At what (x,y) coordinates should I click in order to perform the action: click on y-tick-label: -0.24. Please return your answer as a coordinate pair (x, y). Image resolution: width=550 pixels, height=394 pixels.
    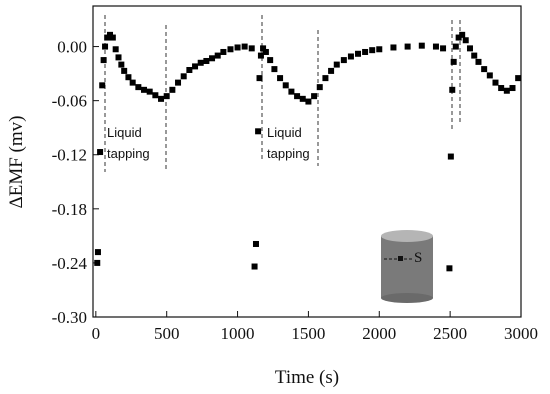
    Looking at the image, I should click on (70, 263).